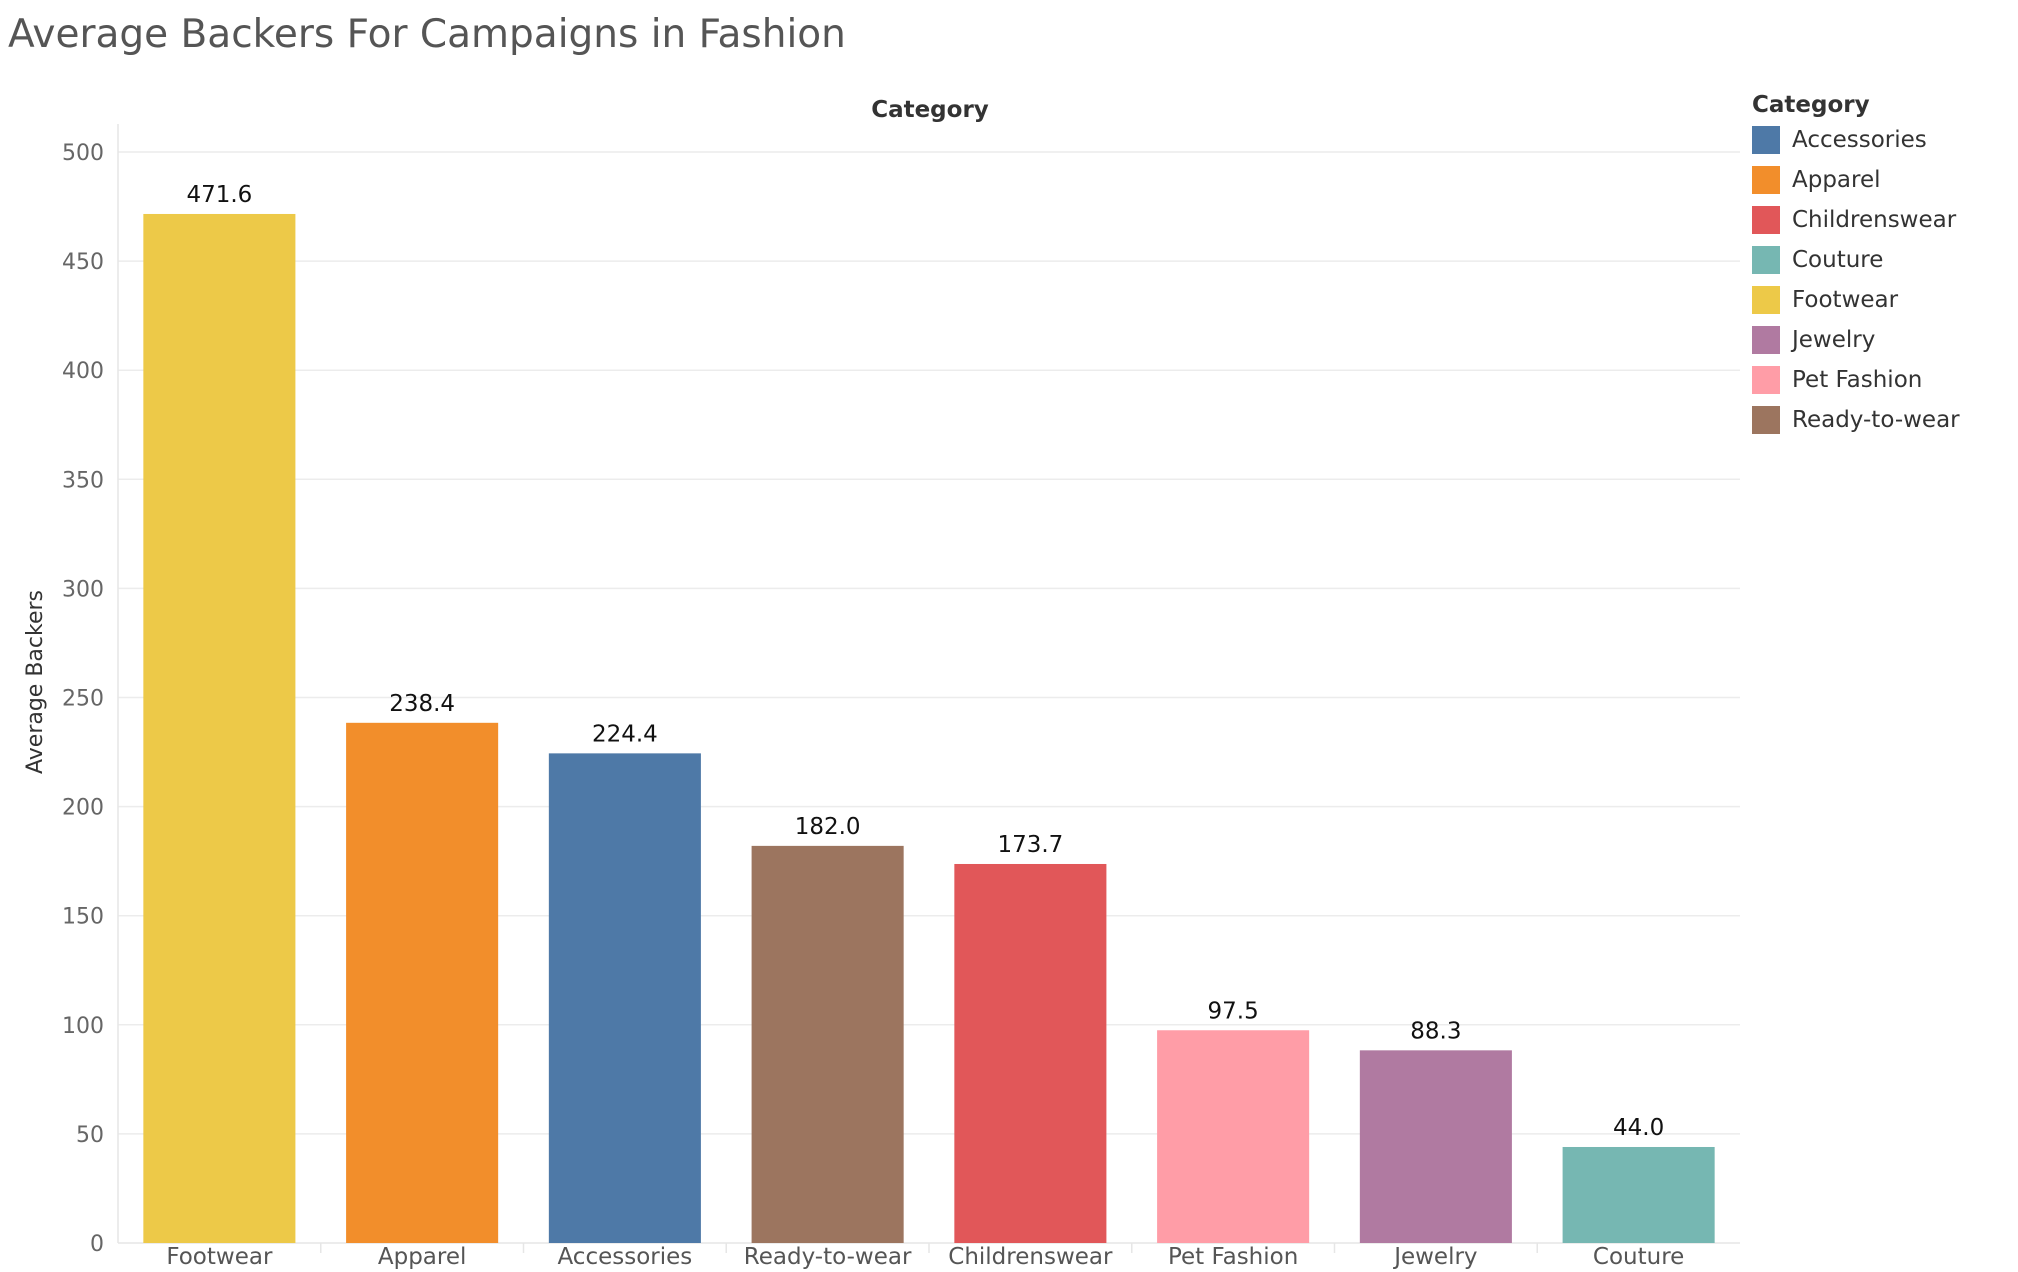 The image size is (2018, 1272). I want to click on y-tick-label: 500, so click(83, 153).